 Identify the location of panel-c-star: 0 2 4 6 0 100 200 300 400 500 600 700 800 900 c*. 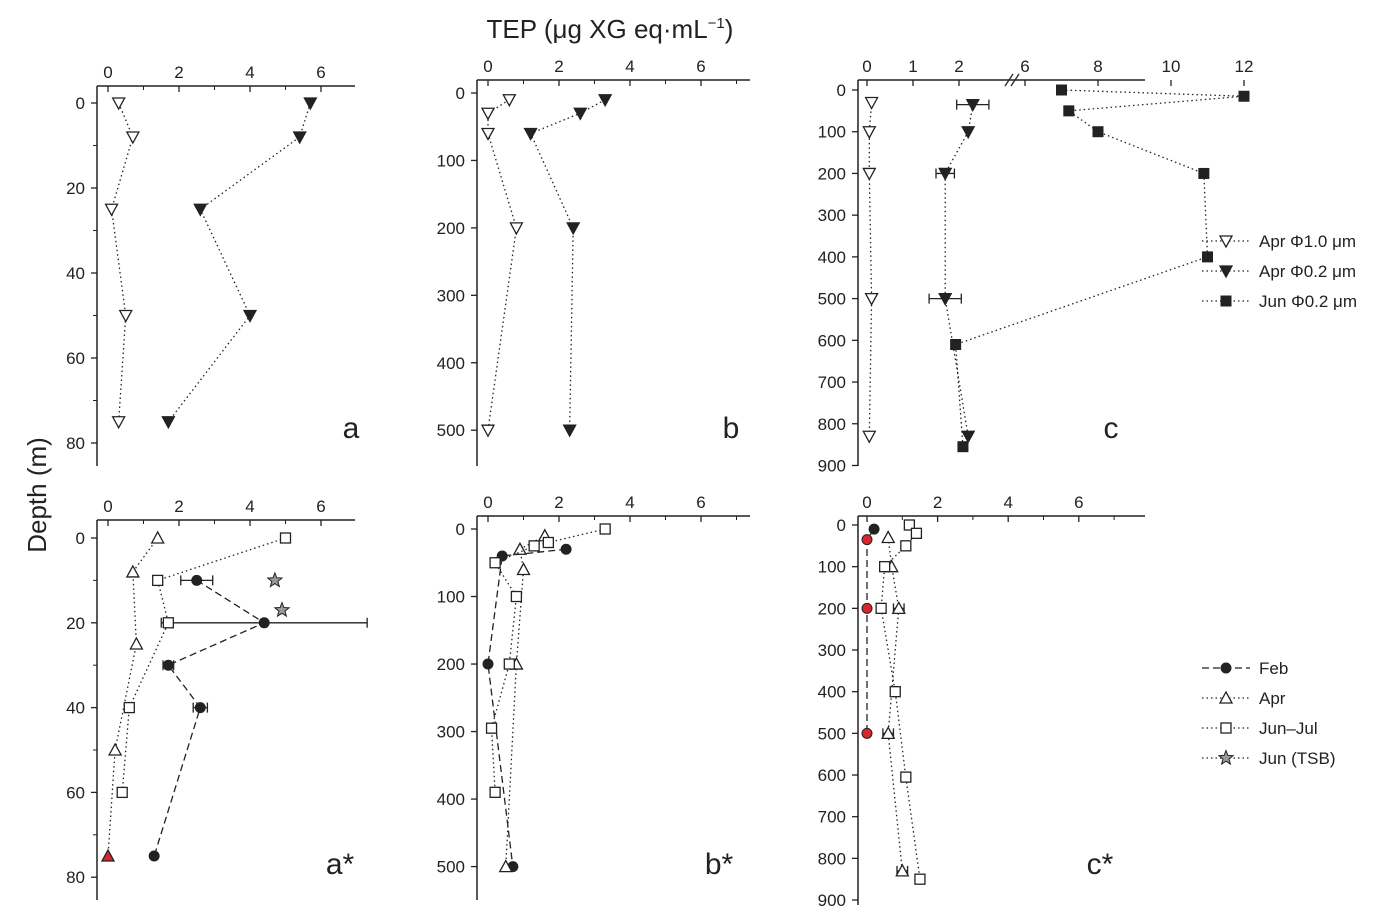
(981, 701).